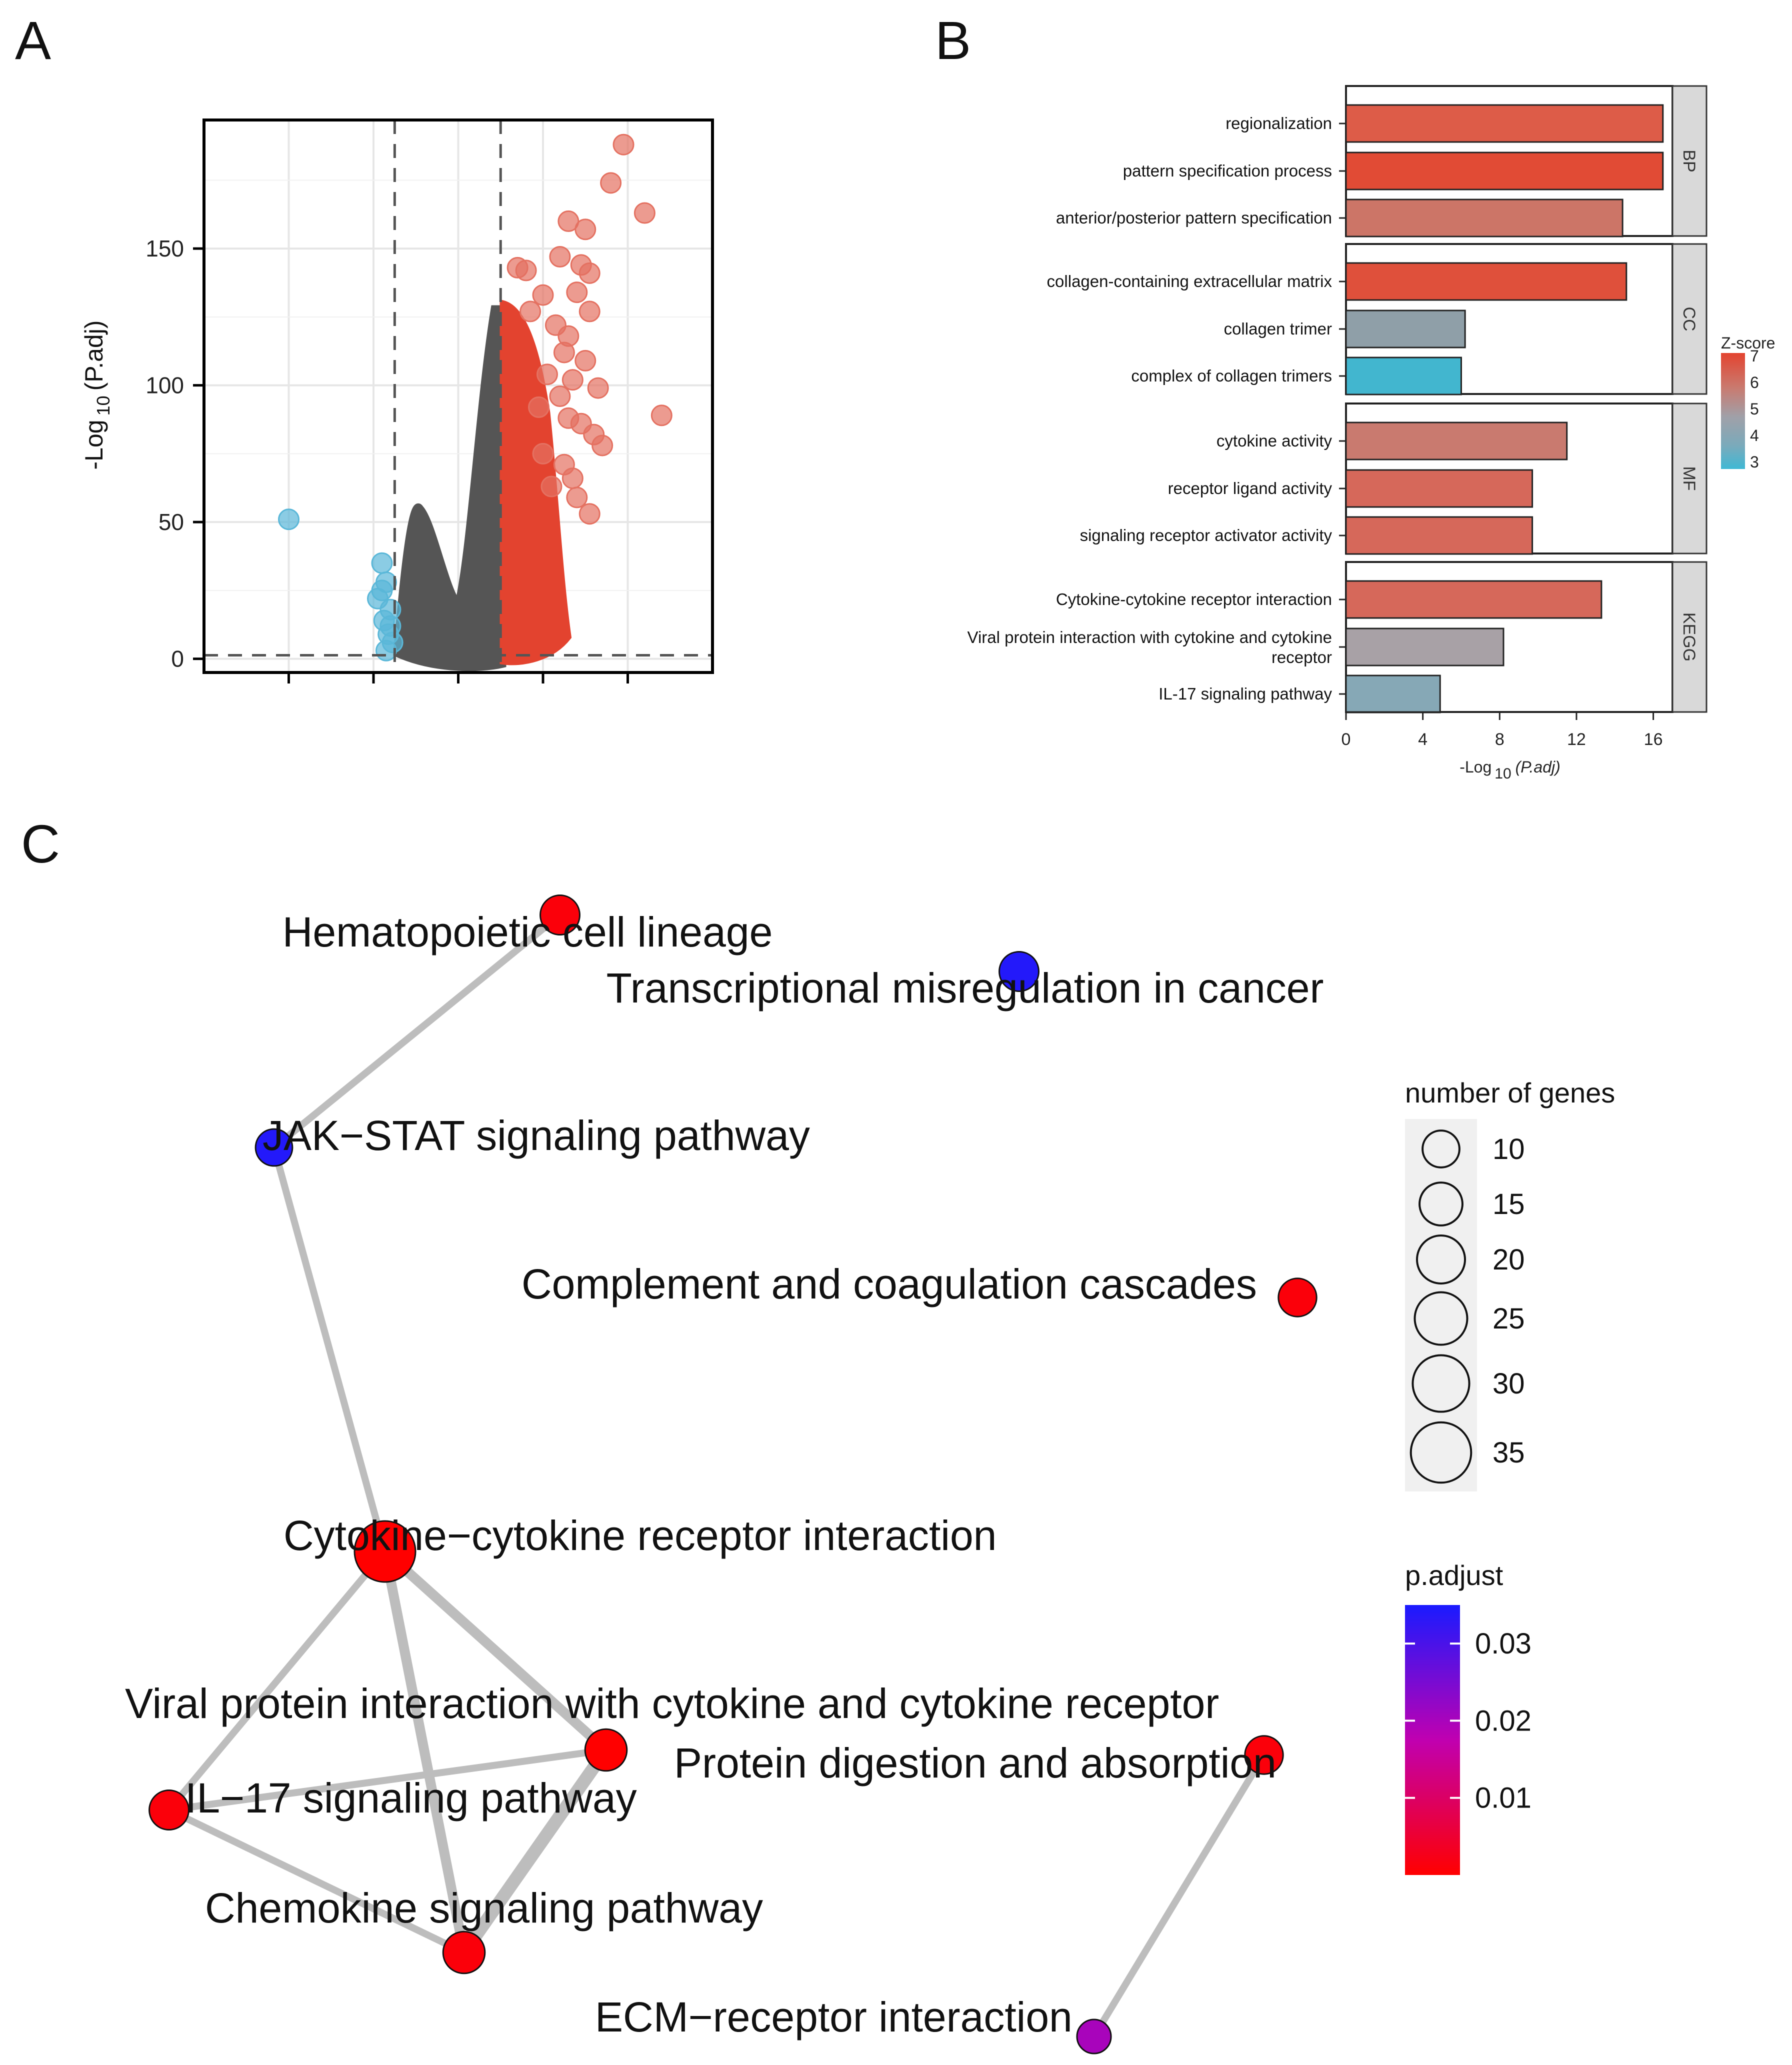  What do you see at coordinates (165, 385) in the screenshot?
I see `volcano-ytick-label-2: 100` at bounding box center [165, 385].